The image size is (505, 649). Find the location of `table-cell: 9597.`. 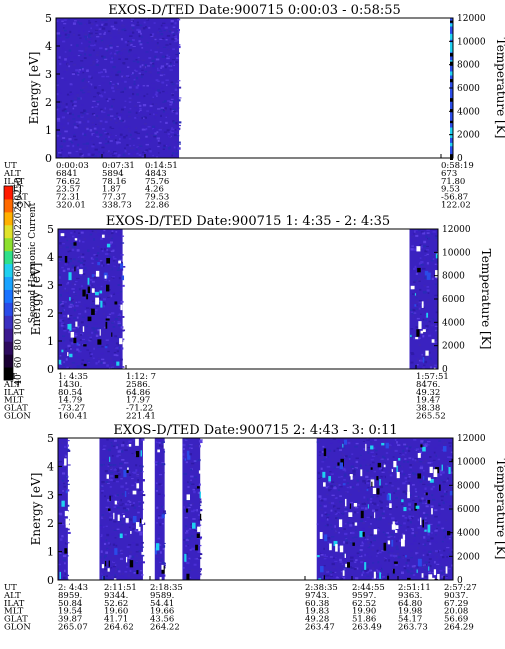

table-cell: 9597. is located at coordinates (364, 596).